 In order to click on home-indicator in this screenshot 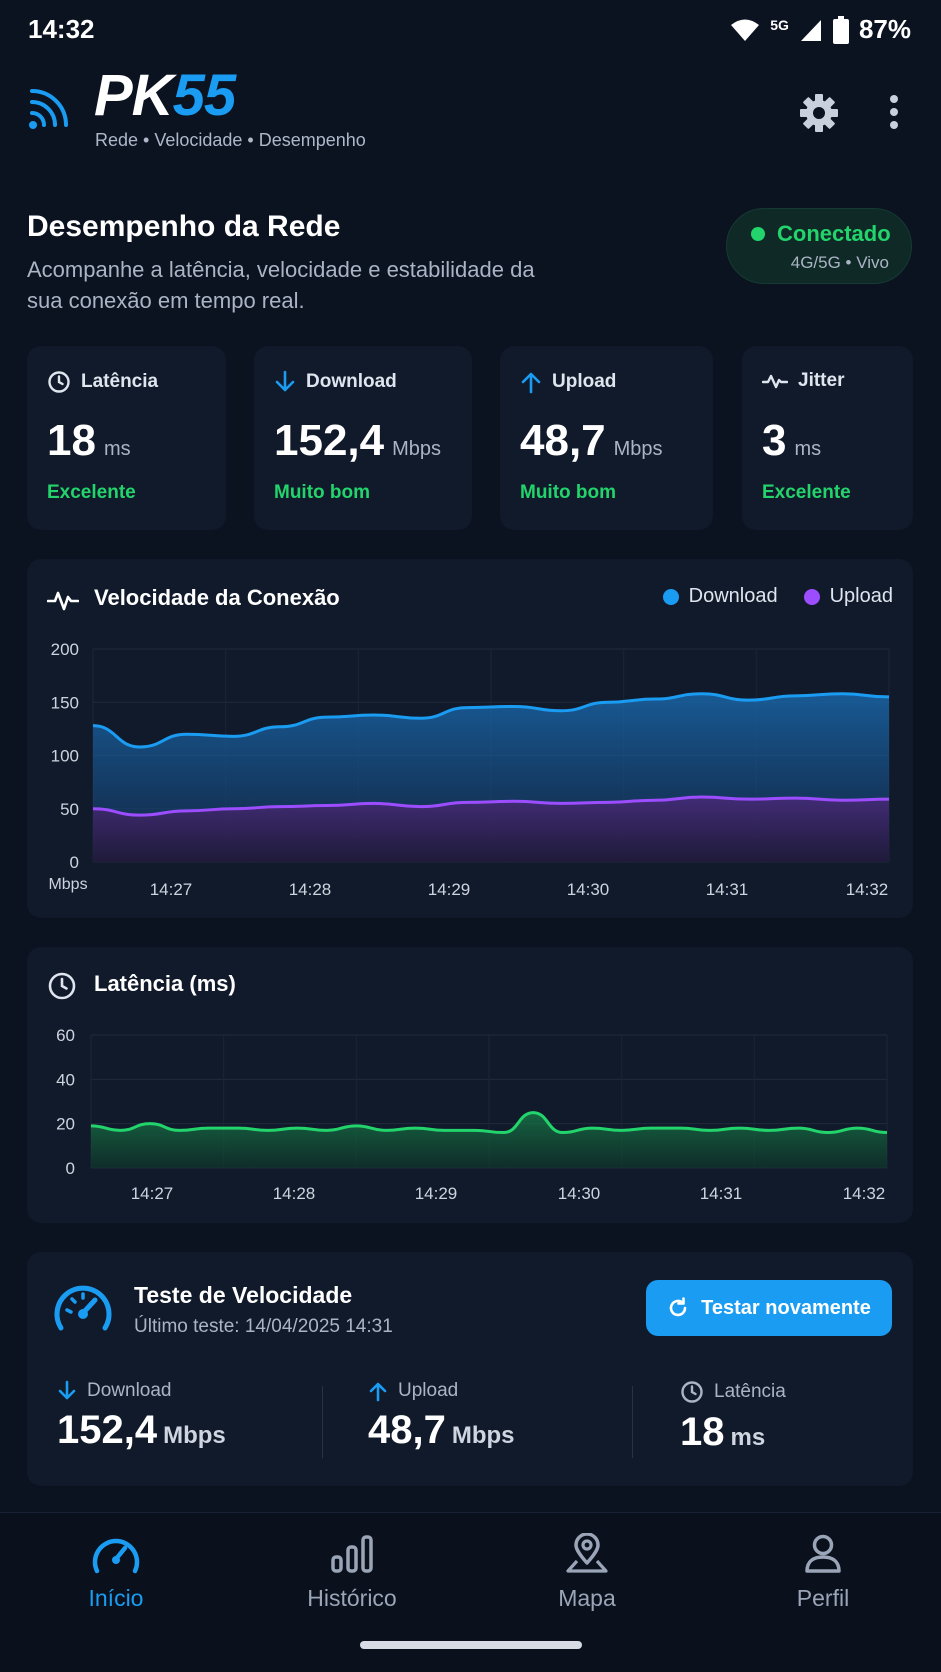, I will do `click(471, 1645)`.